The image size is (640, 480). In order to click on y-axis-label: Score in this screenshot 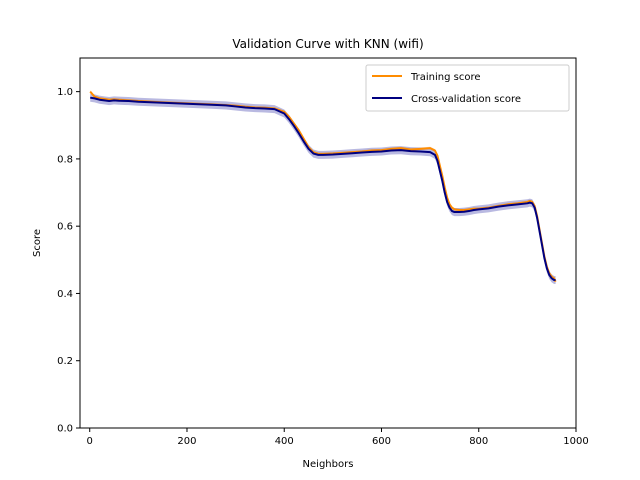, I will do `click(37, 243)`.